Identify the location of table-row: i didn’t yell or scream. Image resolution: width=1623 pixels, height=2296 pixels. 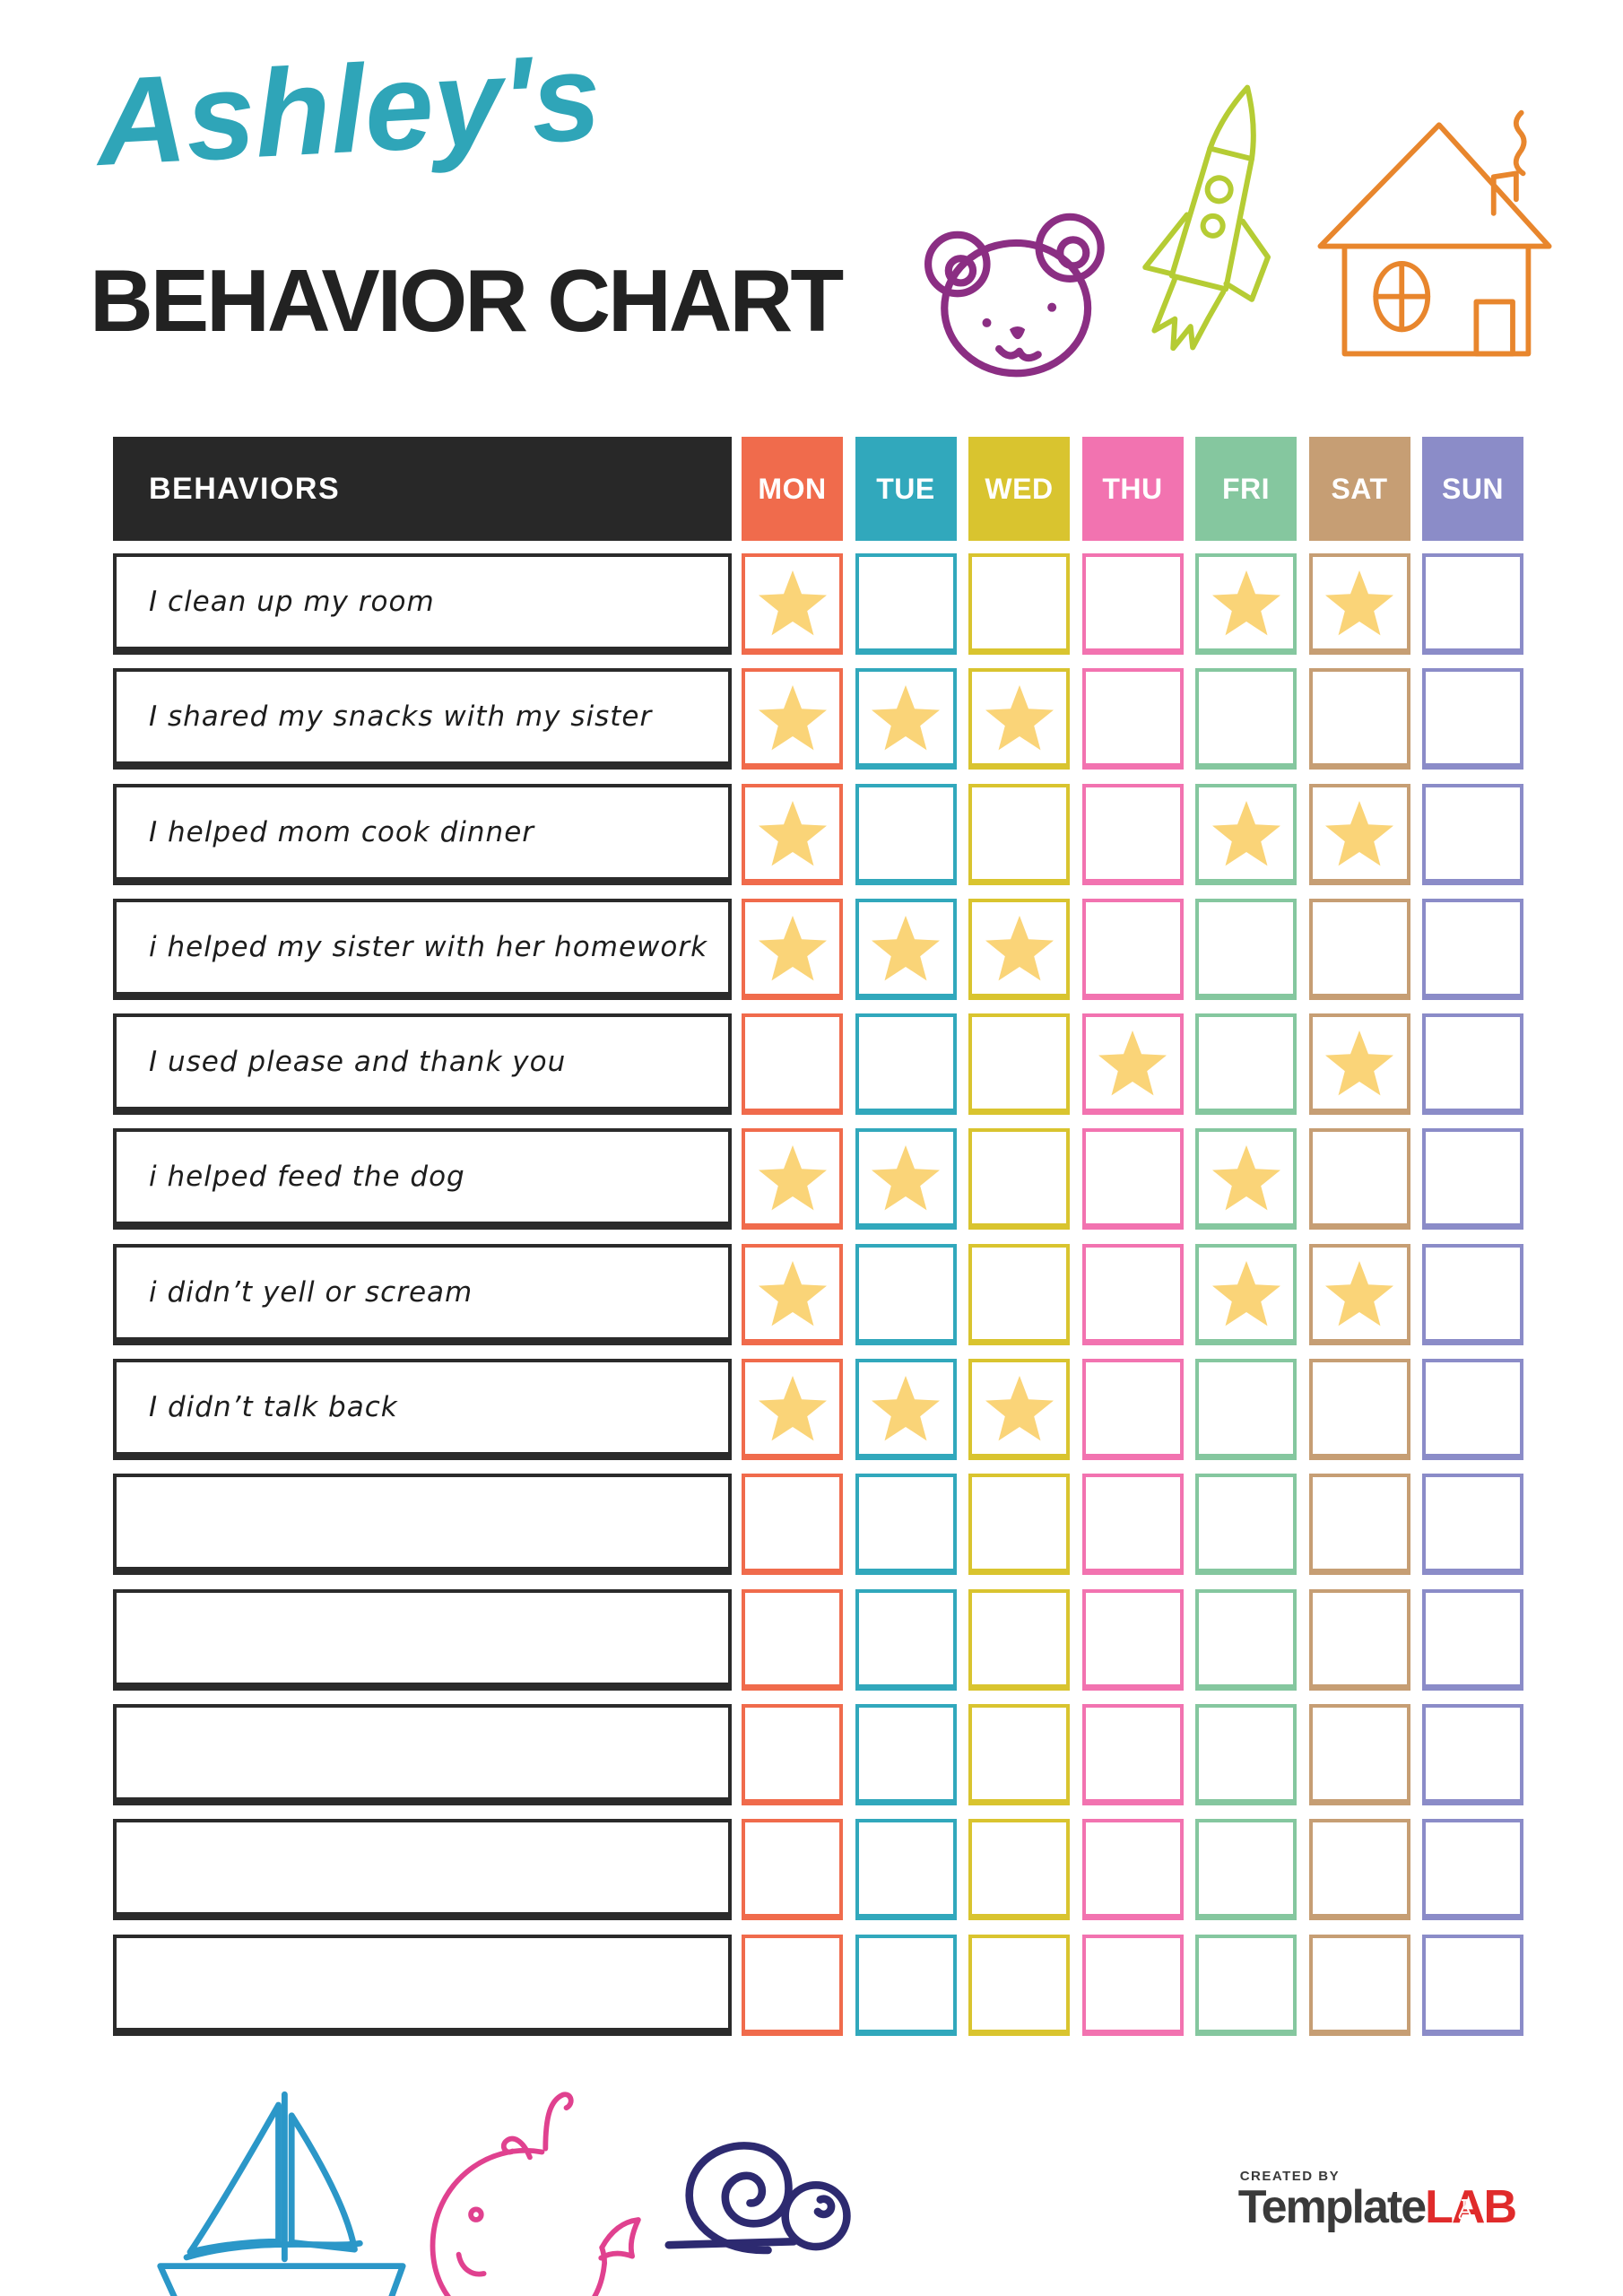
(818, 1294).